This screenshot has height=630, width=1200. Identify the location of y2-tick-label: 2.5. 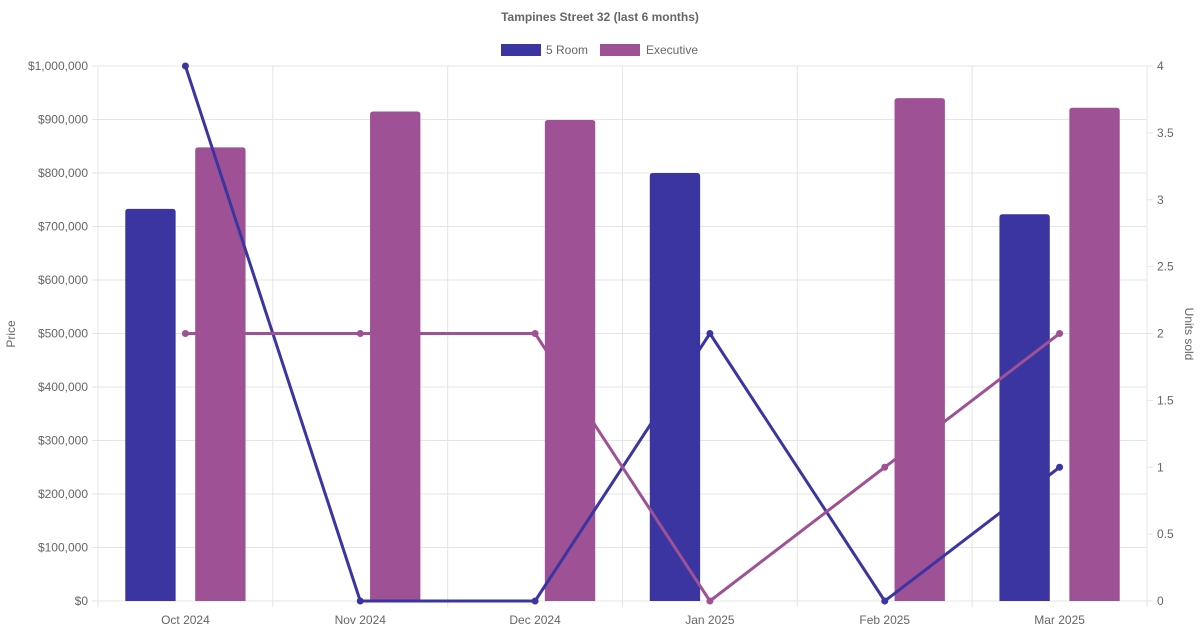
(1165, 267).